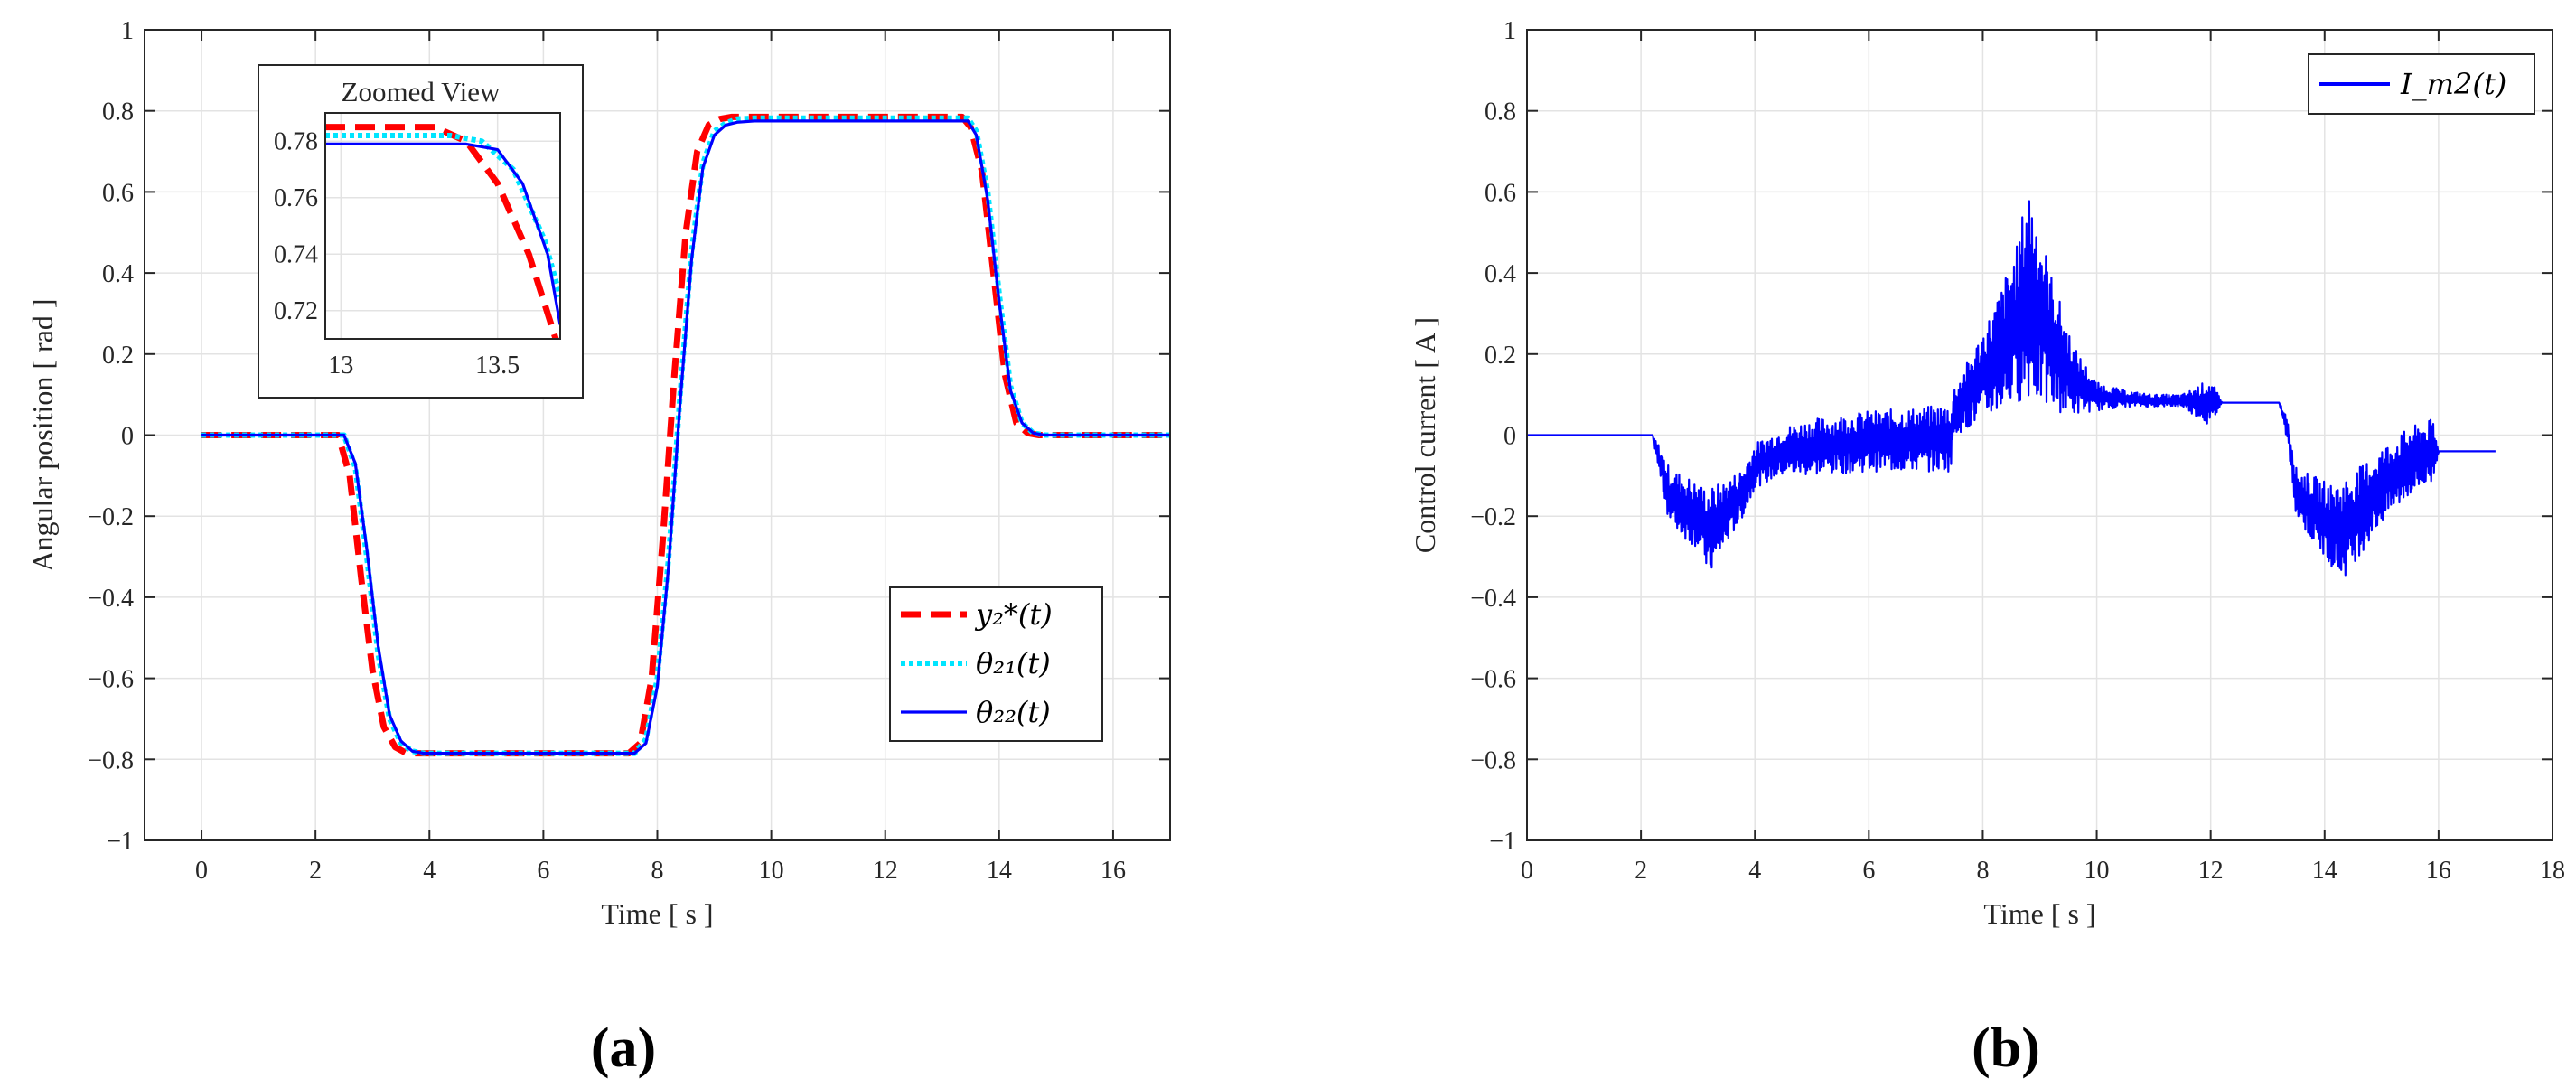 Image resolution: width=2576 pixels, height=1088 pixels. Describe the element at coordinates (2453, 84) in the screenshot. I see `legend-label-1: I_m2(t)` at that location.